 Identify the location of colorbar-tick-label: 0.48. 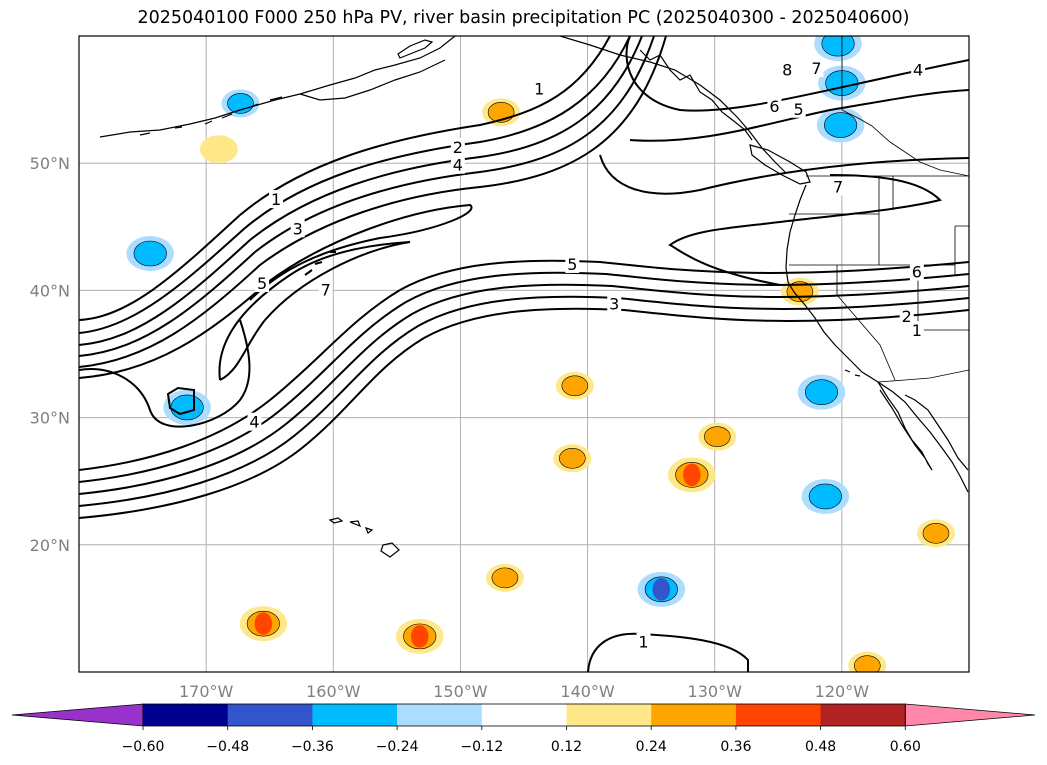
(820, 747).